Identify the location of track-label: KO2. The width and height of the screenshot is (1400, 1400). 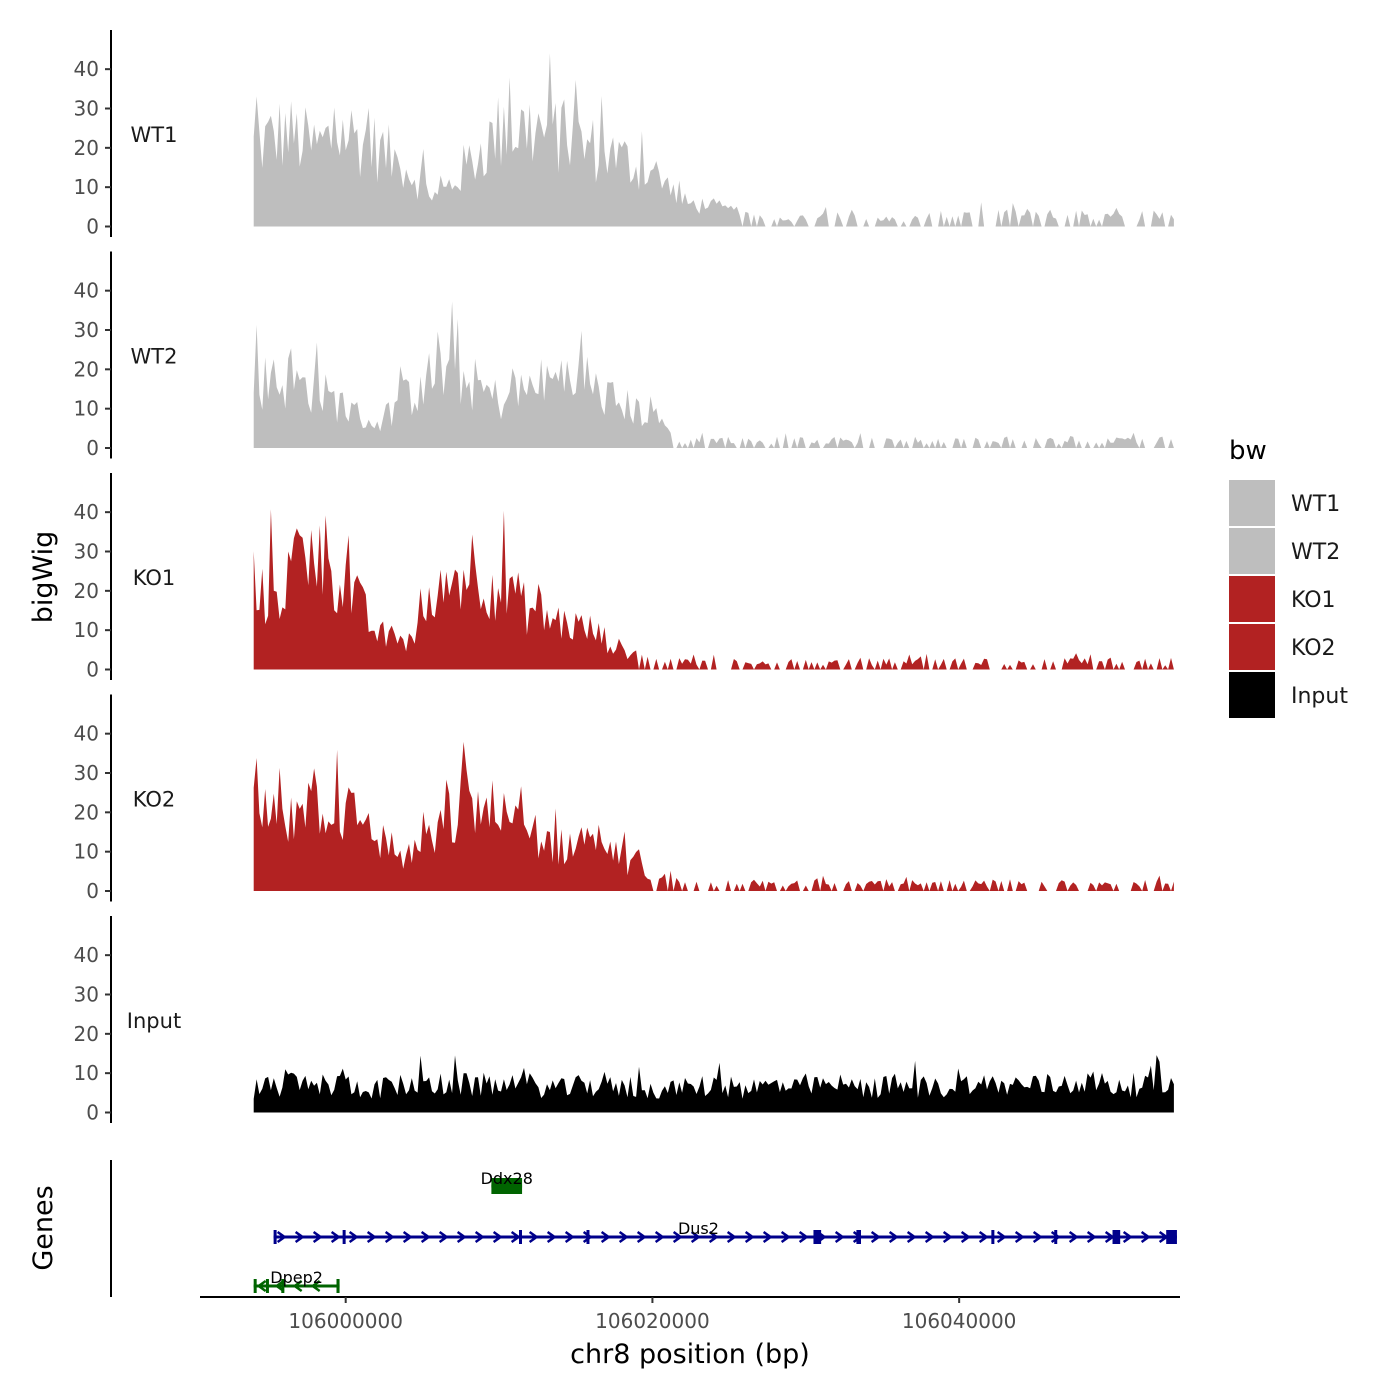
(154, 800).